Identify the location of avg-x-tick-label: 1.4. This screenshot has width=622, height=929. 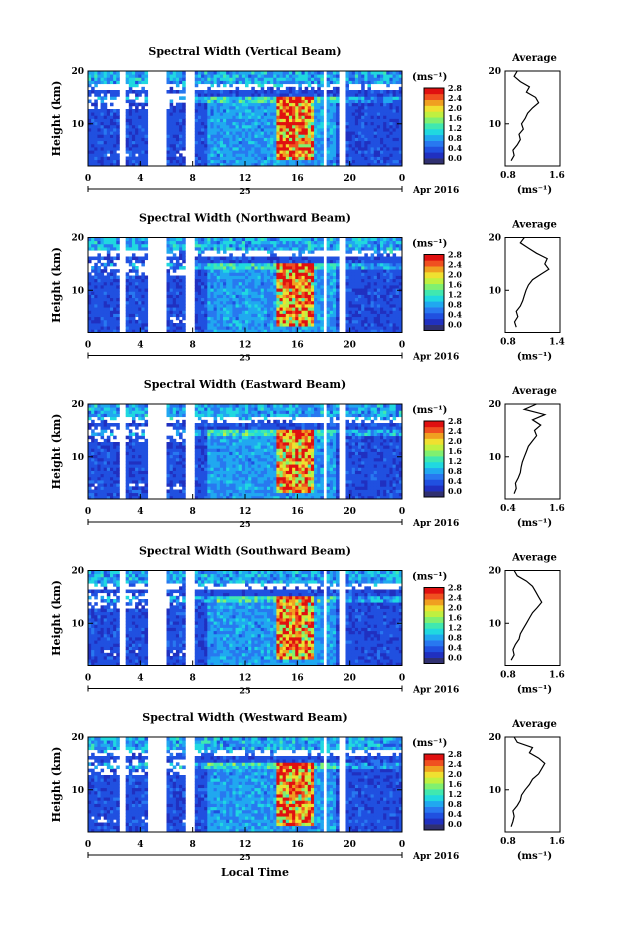
(557, 343).